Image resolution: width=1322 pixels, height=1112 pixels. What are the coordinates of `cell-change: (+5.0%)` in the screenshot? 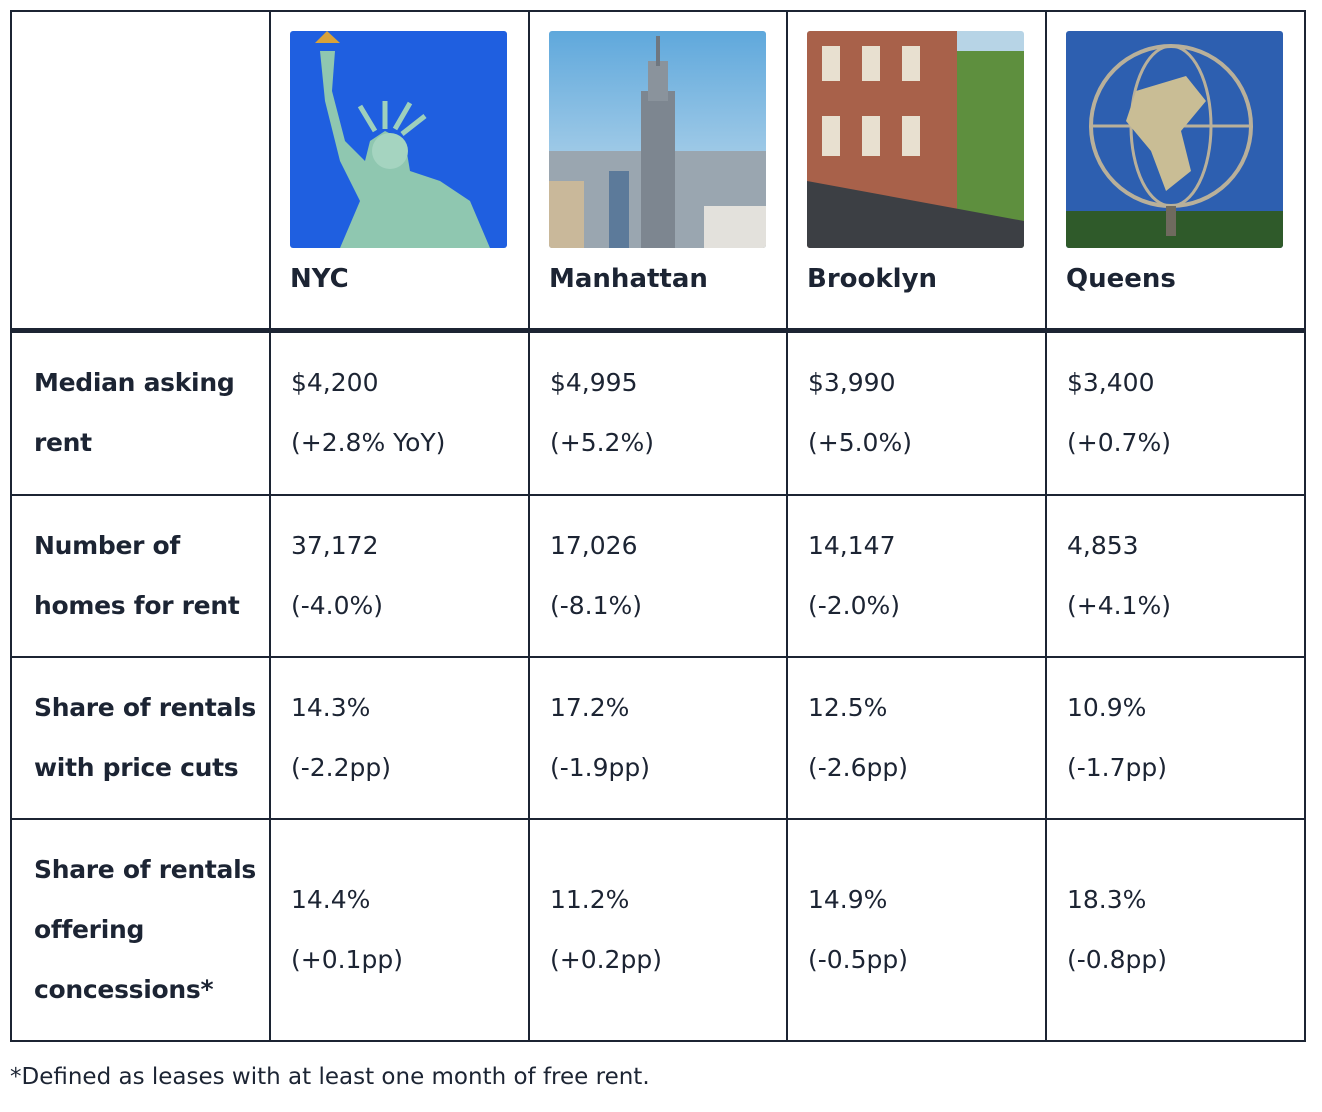 It's located at (860, 442).